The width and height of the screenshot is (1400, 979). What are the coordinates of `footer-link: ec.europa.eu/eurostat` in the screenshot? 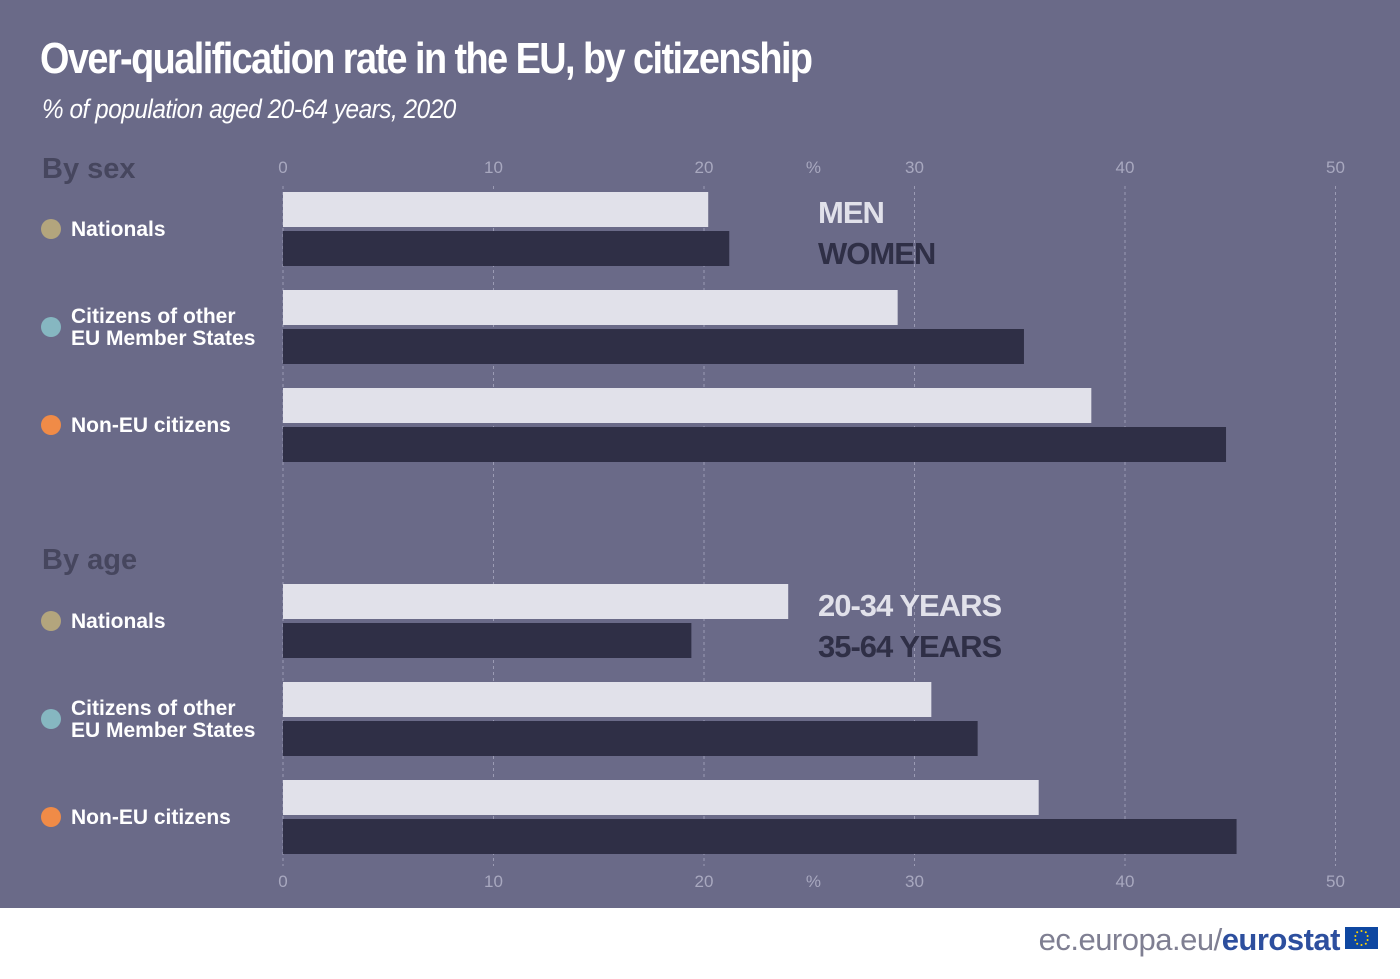 It's located at (1189, 940).